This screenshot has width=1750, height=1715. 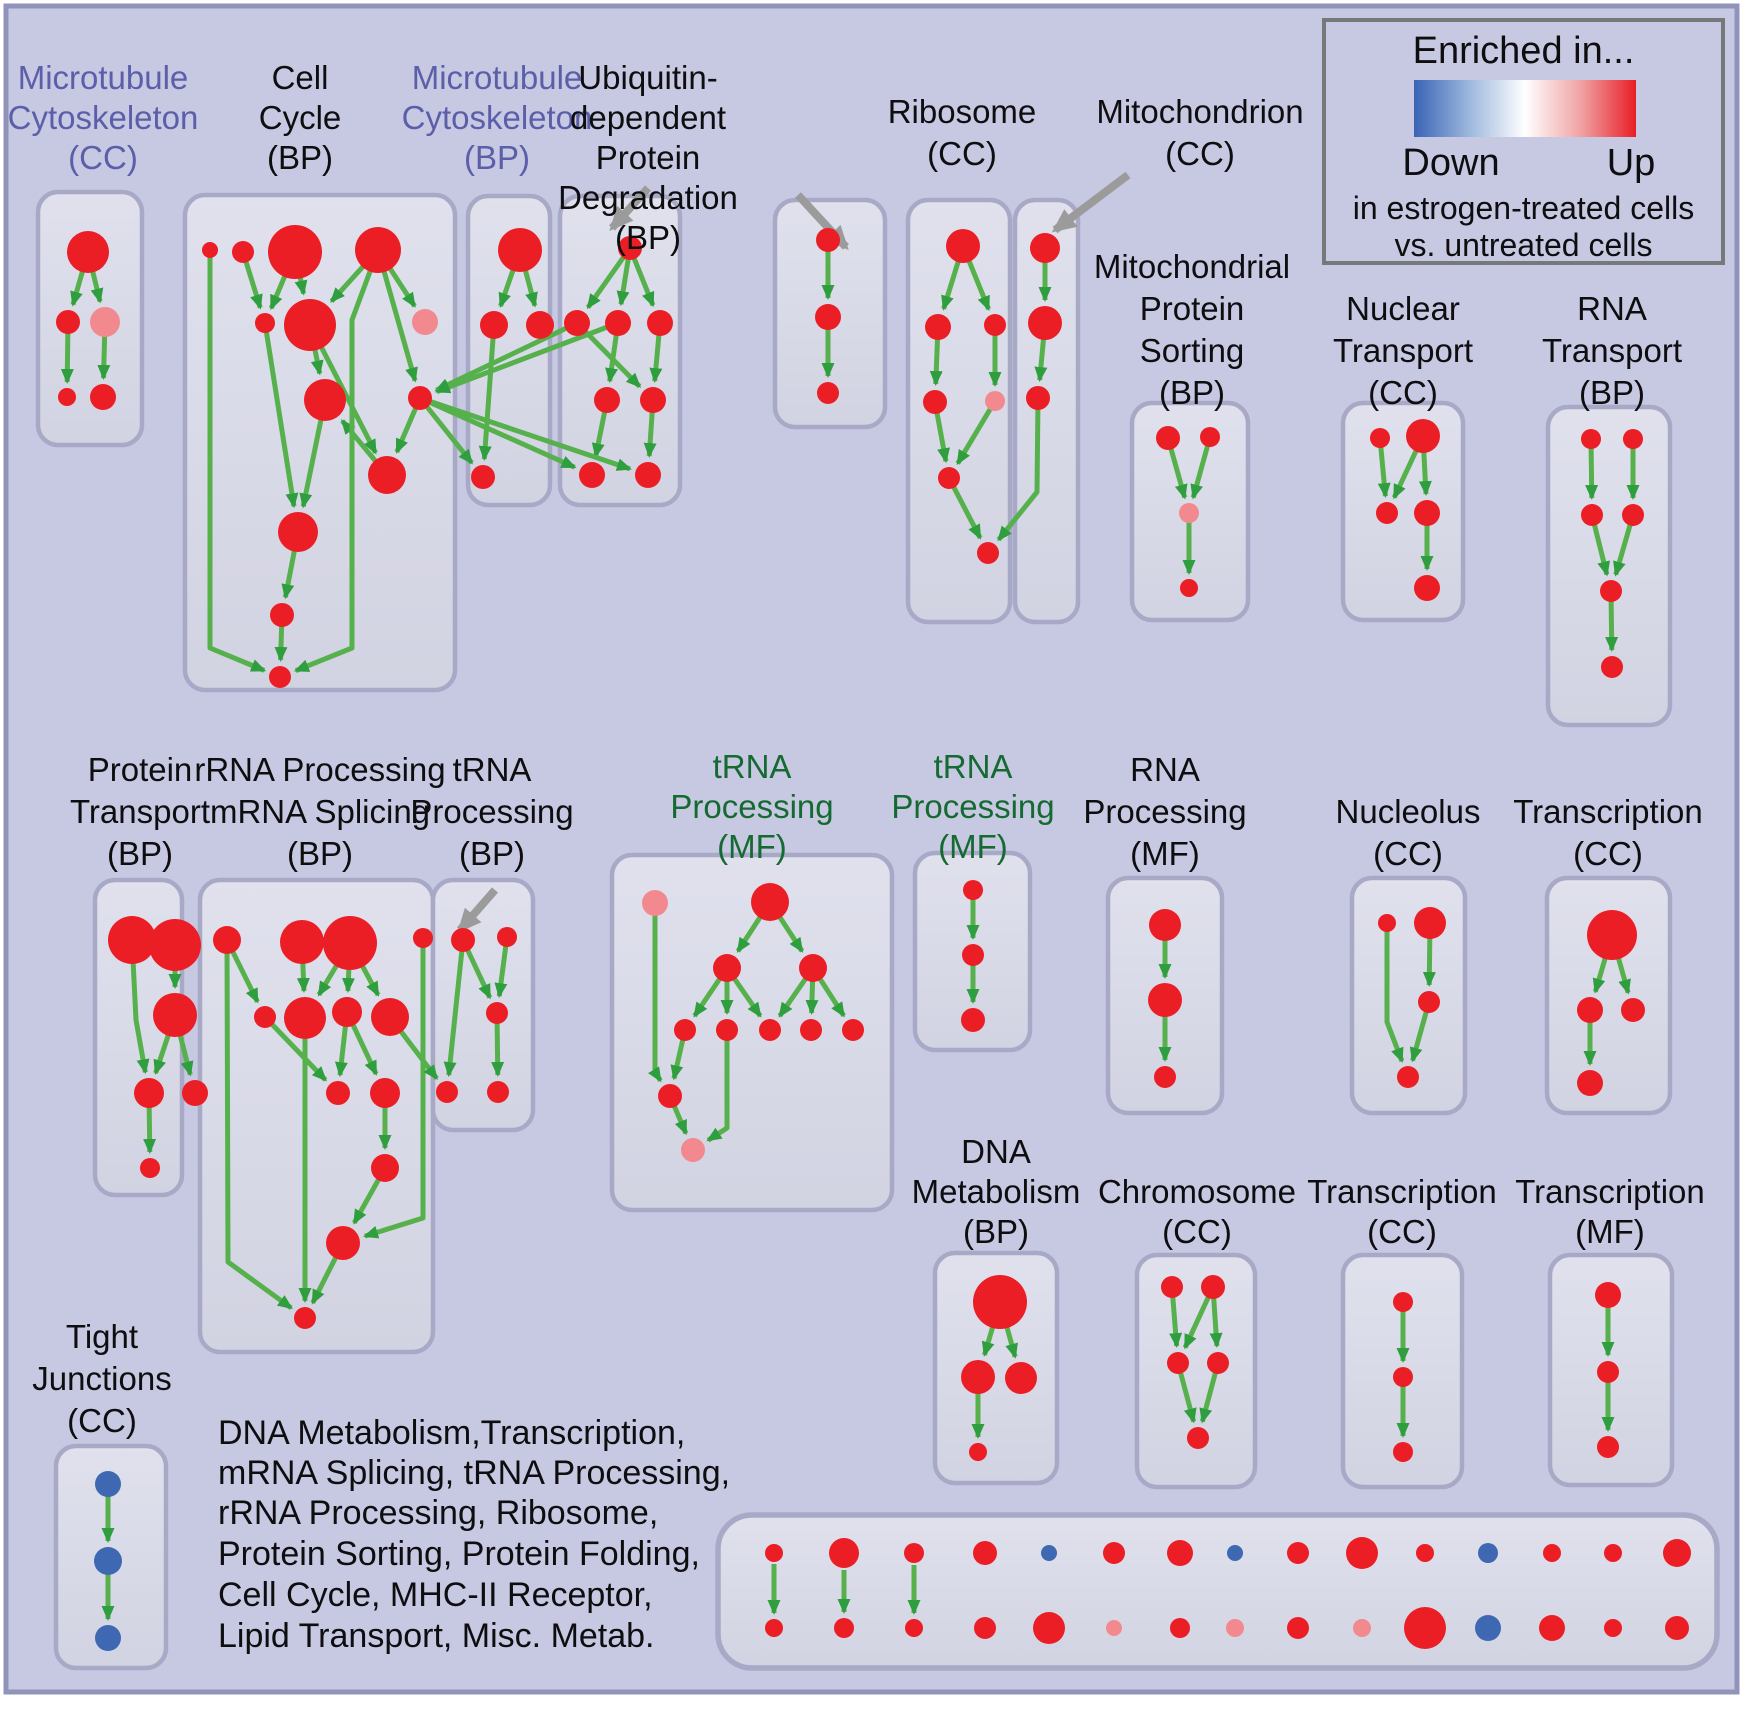 I want to click on go-group-box-cell-cycle, so click(x=320, y=442).